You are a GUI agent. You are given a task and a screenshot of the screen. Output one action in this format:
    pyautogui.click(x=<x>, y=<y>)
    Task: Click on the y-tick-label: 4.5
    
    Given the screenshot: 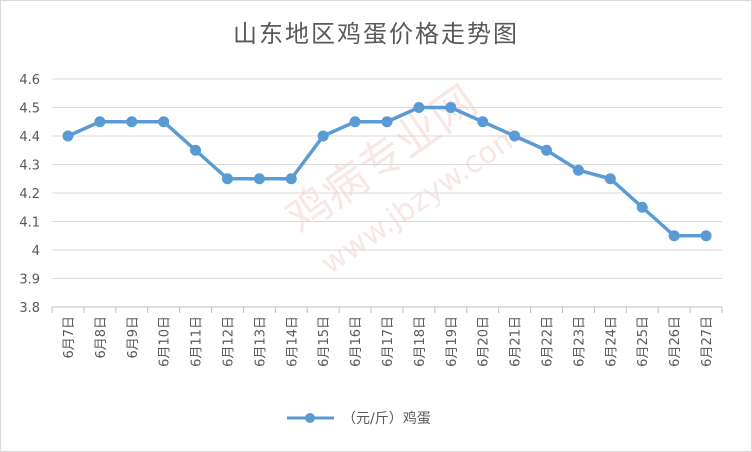 What is the action you would take?
    pyautogui.click(x=29, y=109)
    